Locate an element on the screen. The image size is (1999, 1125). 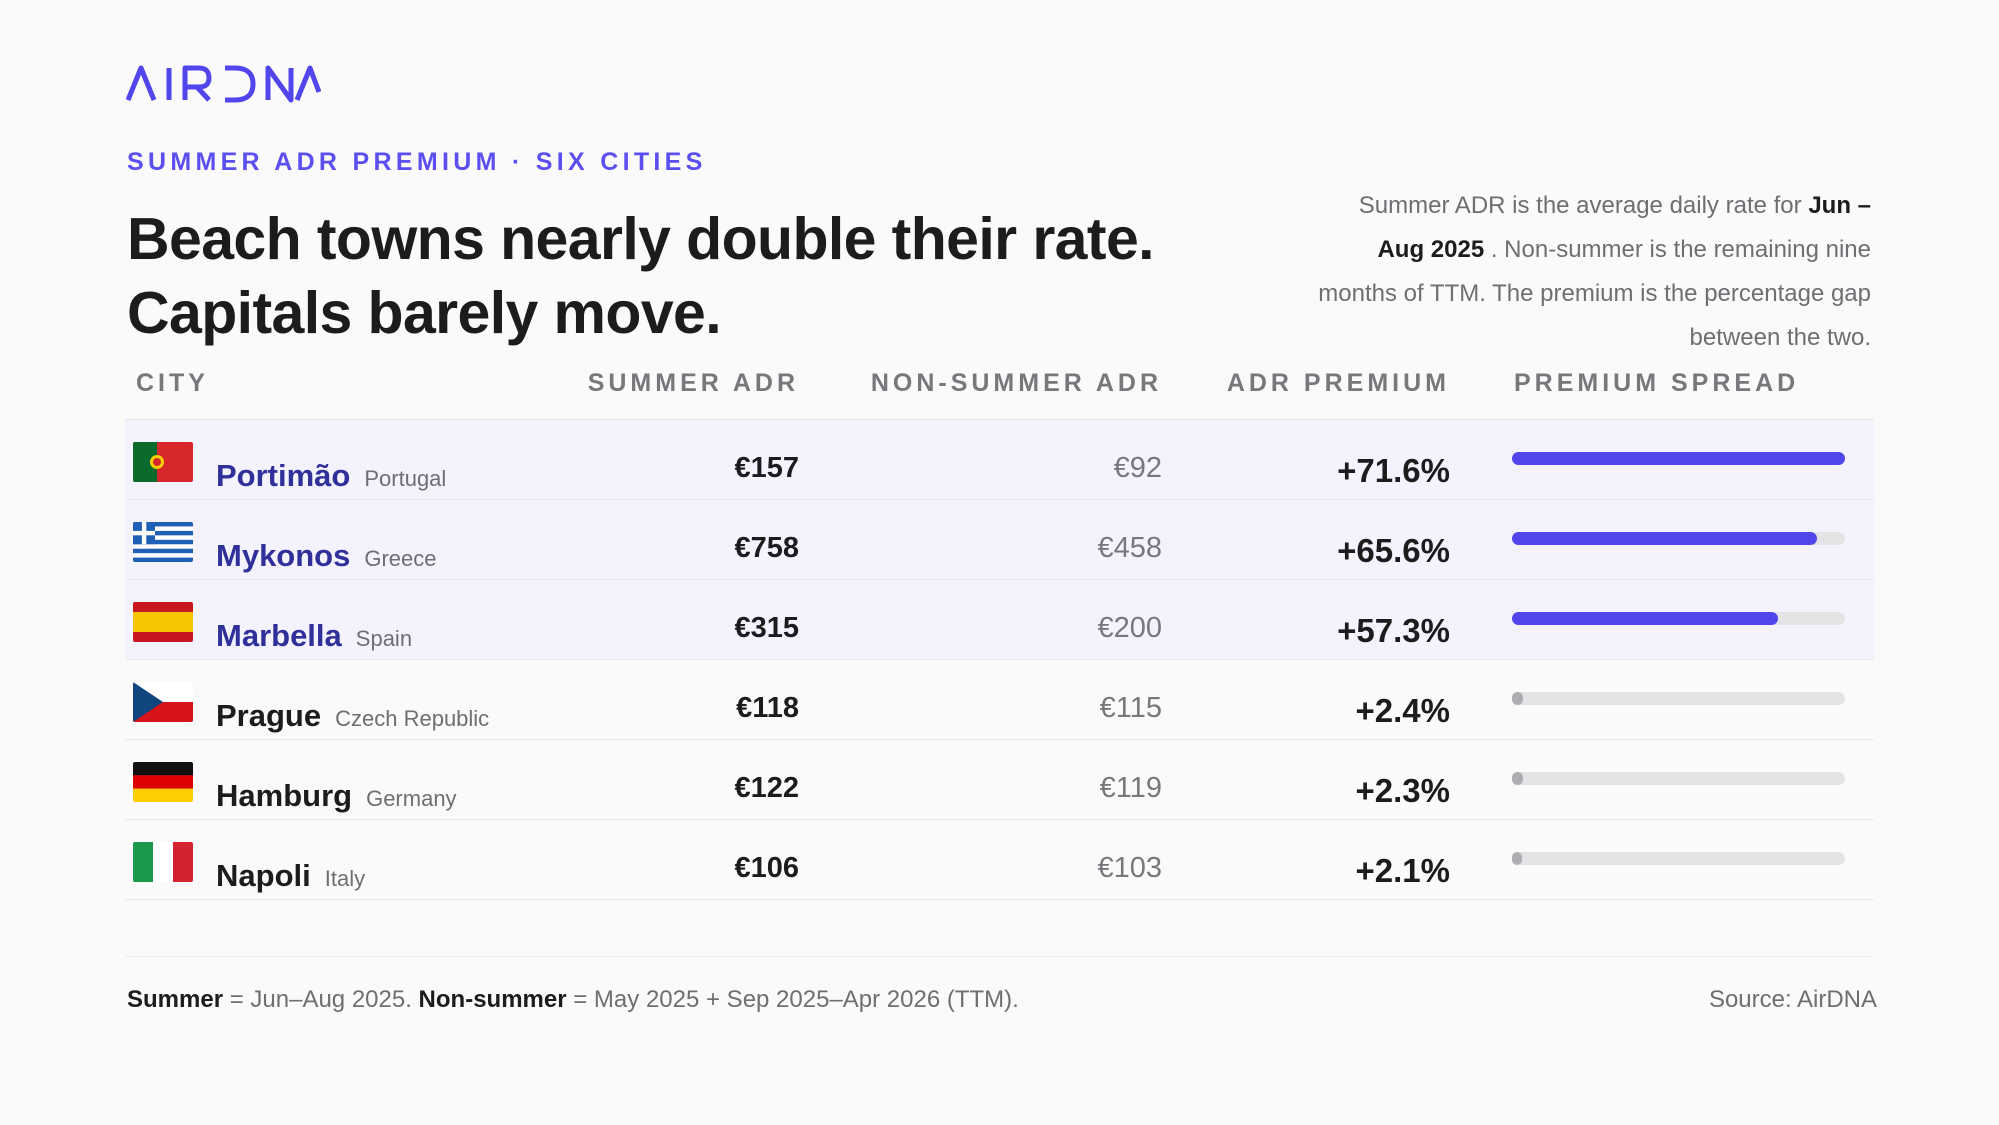
non-summer-adr-value: €119 is located at coordinates (1130, 788).